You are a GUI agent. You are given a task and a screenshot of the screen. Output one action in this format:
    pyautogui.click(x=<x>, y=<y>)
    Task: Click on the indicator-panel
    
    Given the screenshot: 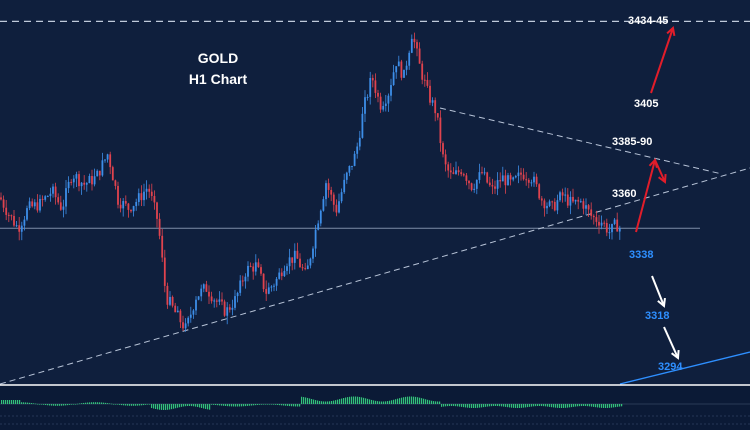 What is the action you would take?
    pyautogui.click(x=375, y=407)
    